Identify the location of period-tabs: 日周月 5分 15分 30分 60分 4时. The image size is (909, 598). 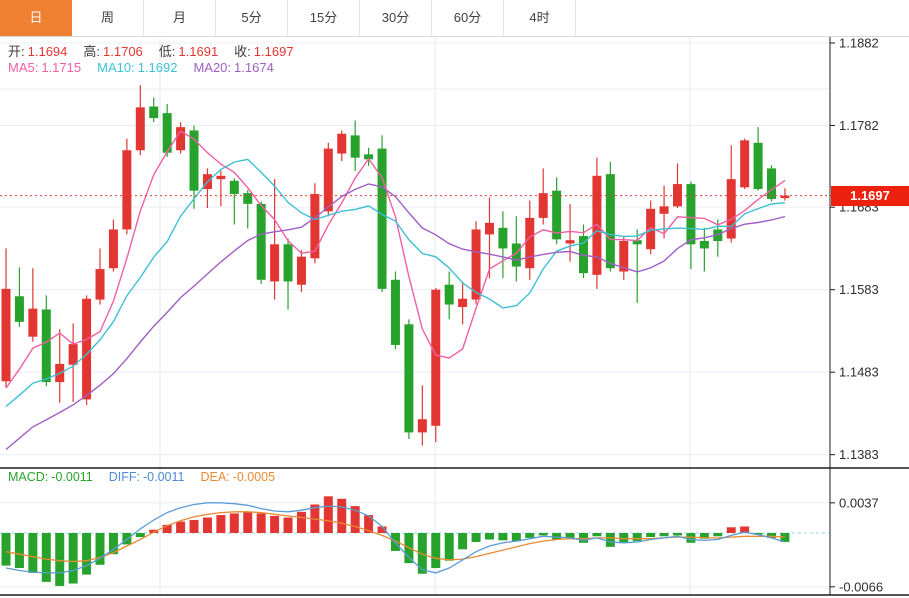
(454, 18).